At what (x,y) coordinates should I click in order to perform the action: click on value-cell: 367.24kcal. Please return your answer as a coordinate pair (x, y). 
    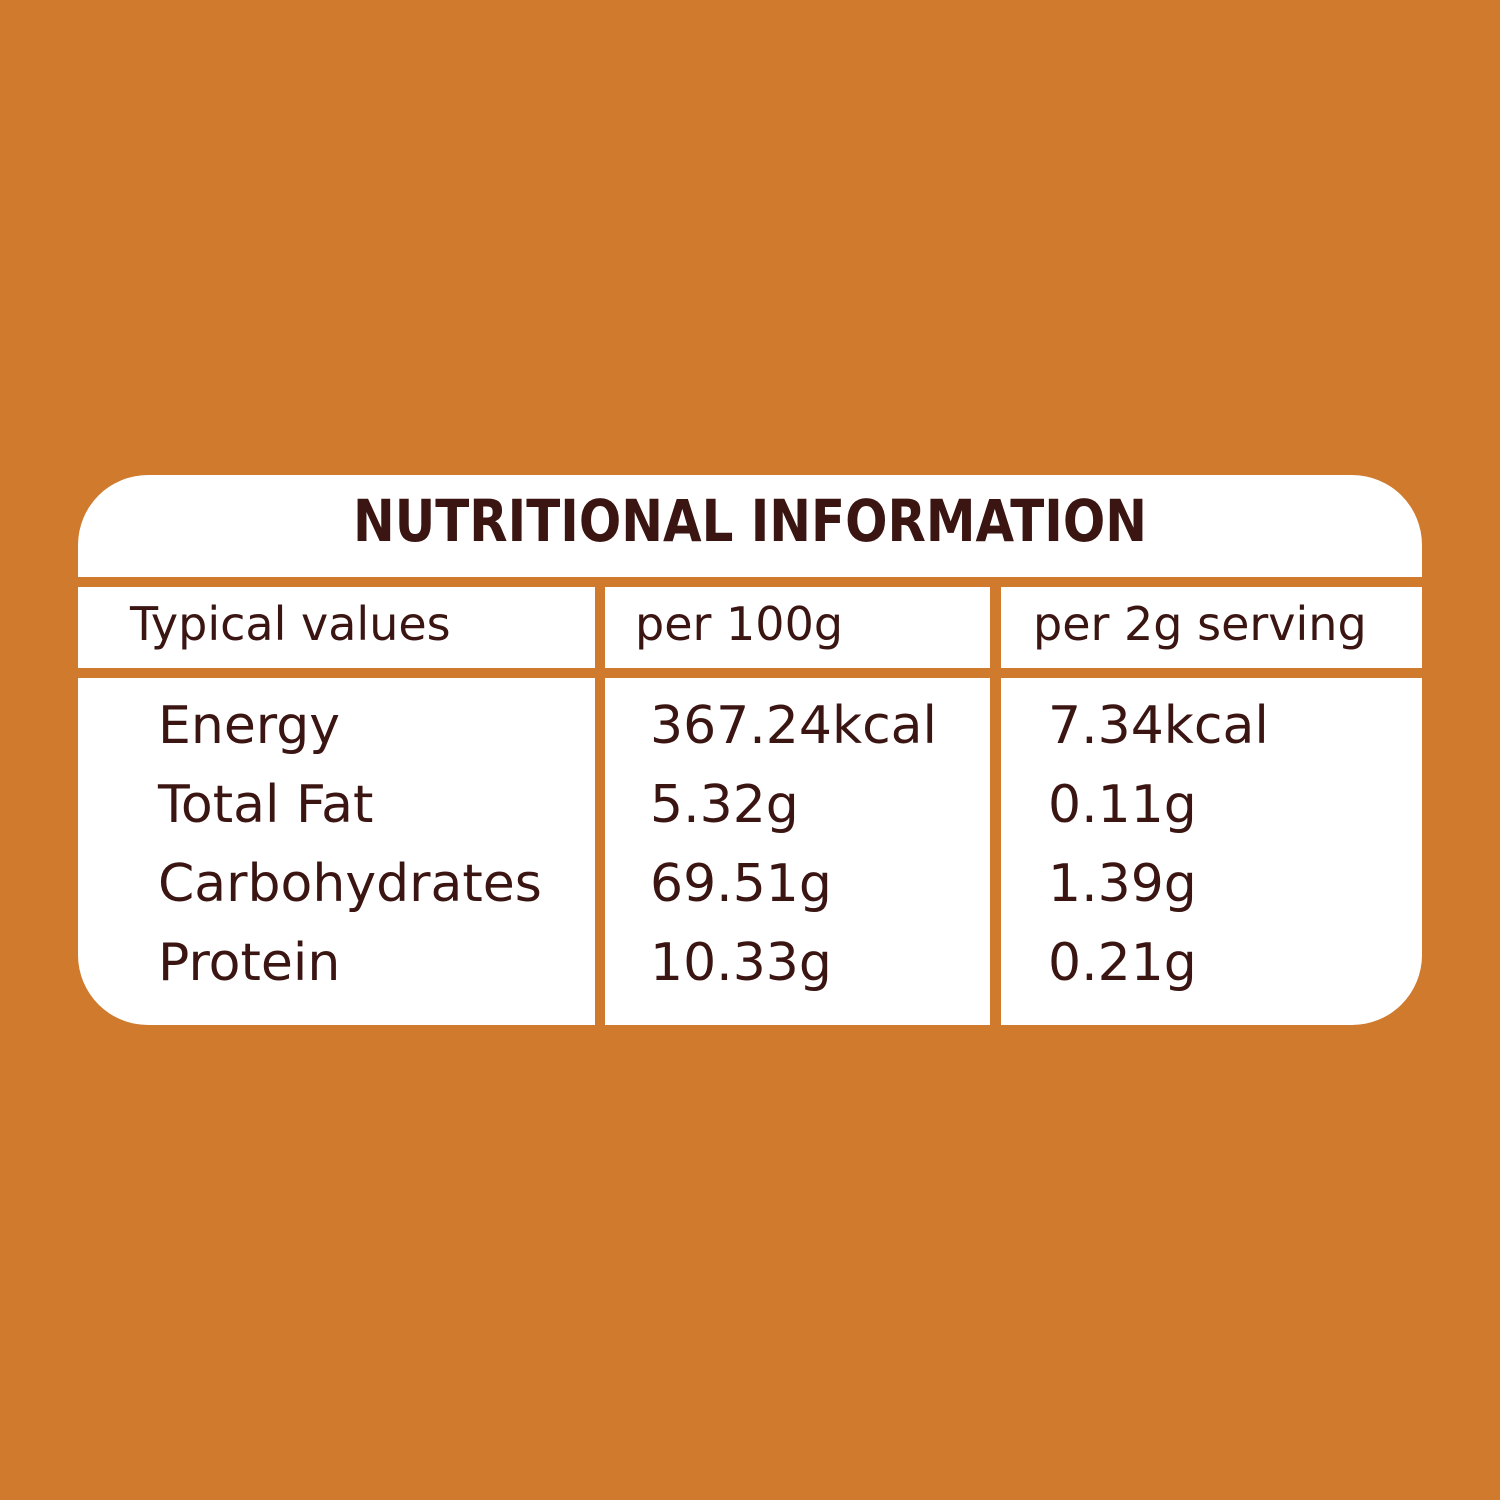
    Looking at the image, I should click on (793, 726).